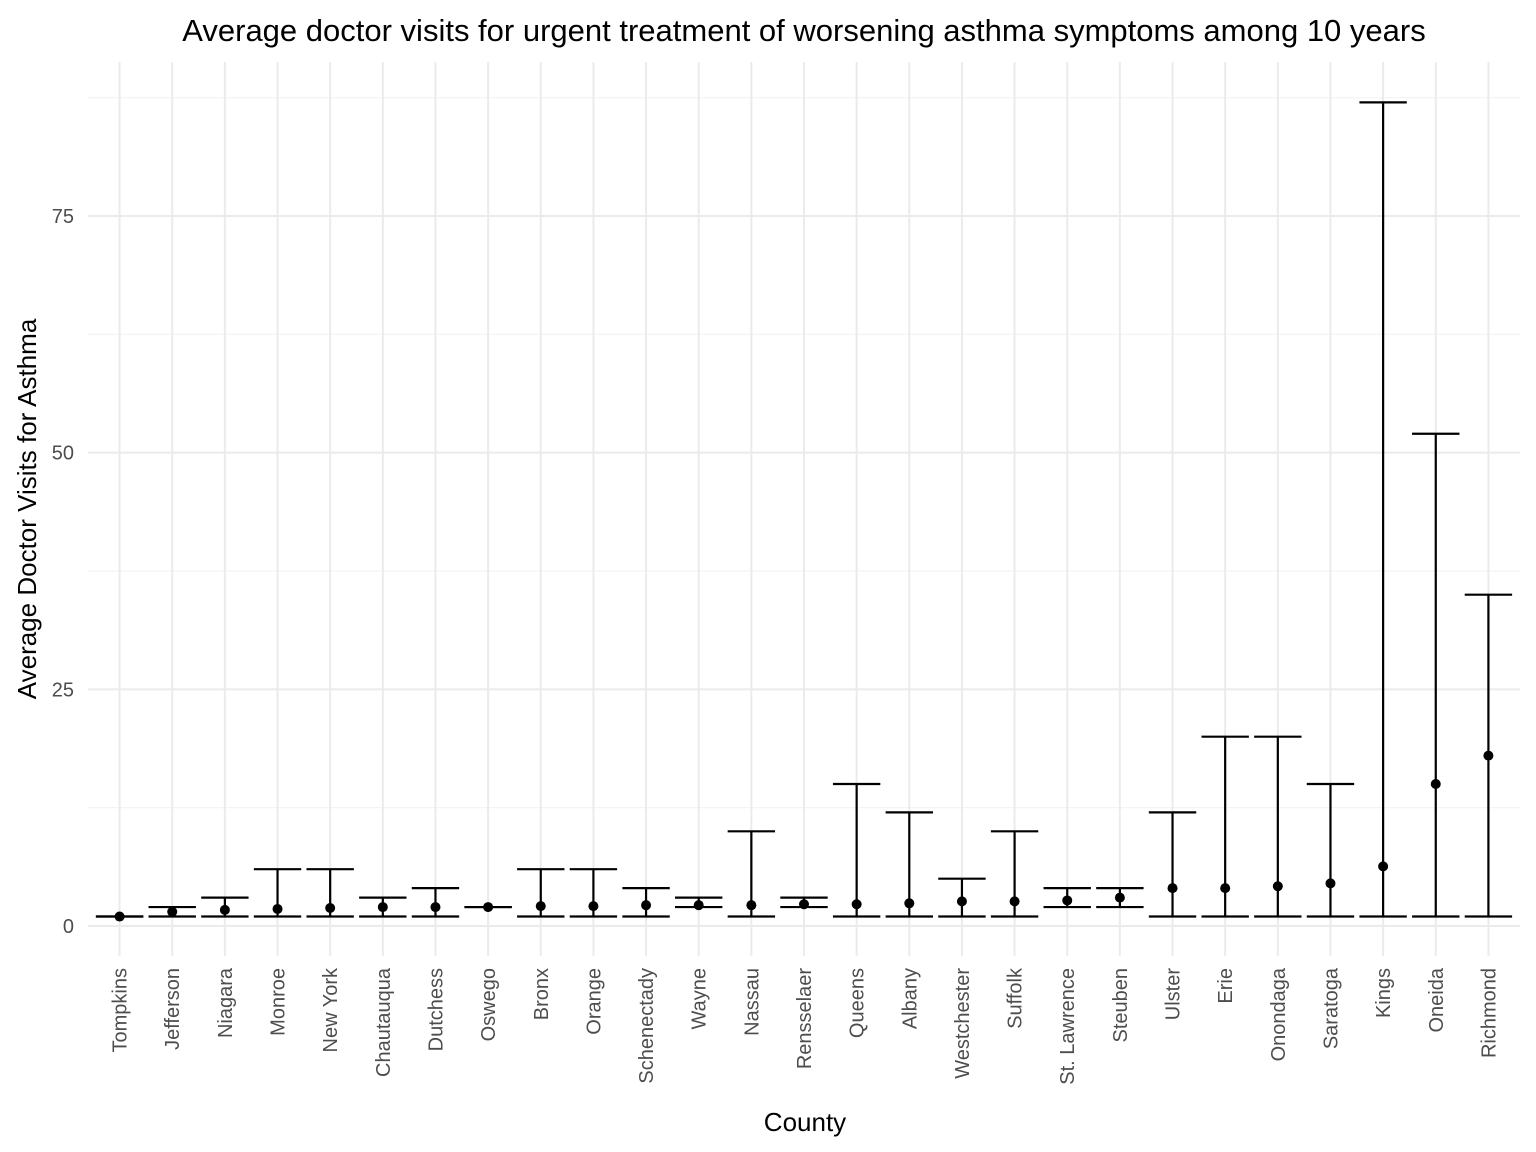 The height and width of the screenshot is (1152, 1536). I want to click on errorbar-albany, so click(909, 864).